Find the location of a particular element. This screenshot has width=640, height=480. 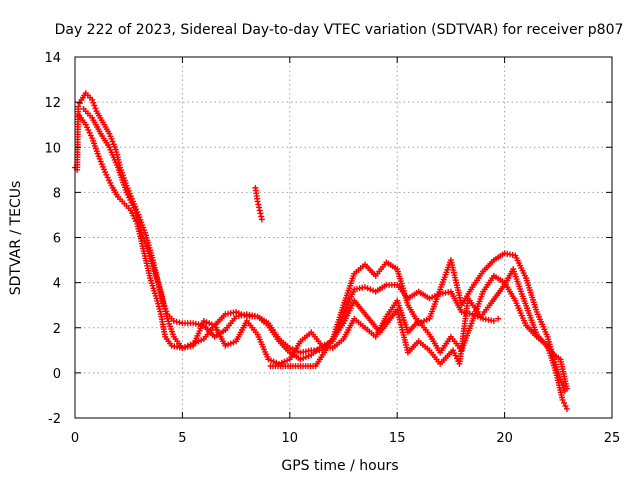

y-tick-label: 2 is located at coordinates (57, 329).